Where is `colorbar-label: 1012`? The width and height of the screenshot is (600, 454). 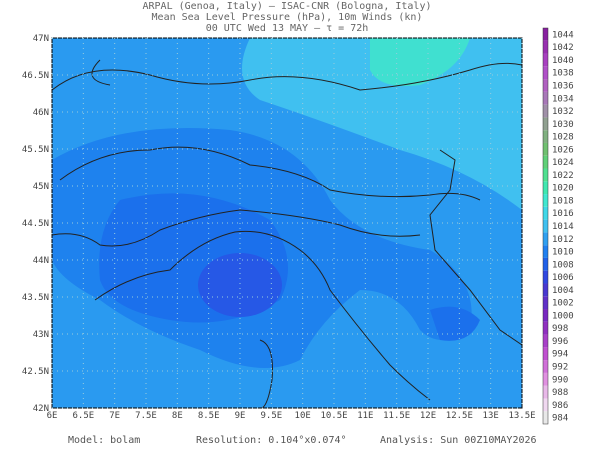 colorbar-label: 1012 is located at coordinates (563, 240).